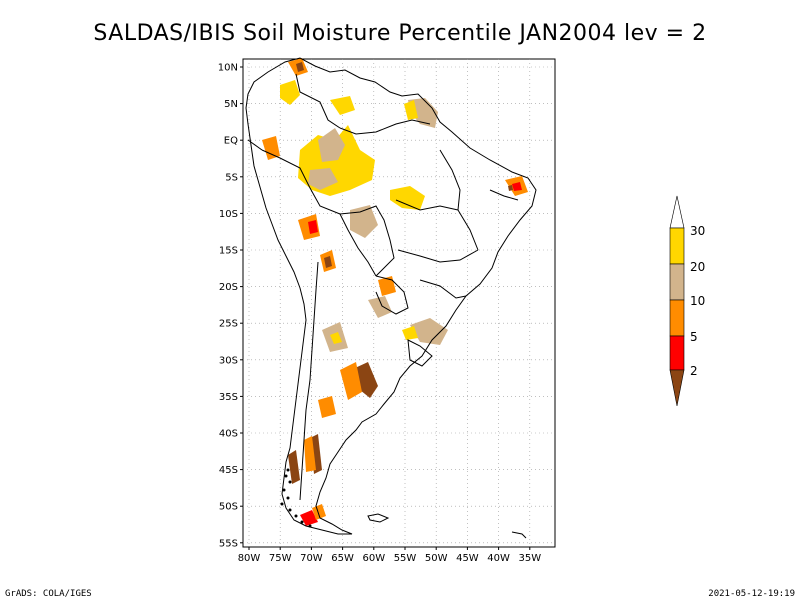 This screenshot has height=600, width=800. Describe the element at coordinates (228, 434) in the screenshot. I see `lat-label: 40S` at that location.